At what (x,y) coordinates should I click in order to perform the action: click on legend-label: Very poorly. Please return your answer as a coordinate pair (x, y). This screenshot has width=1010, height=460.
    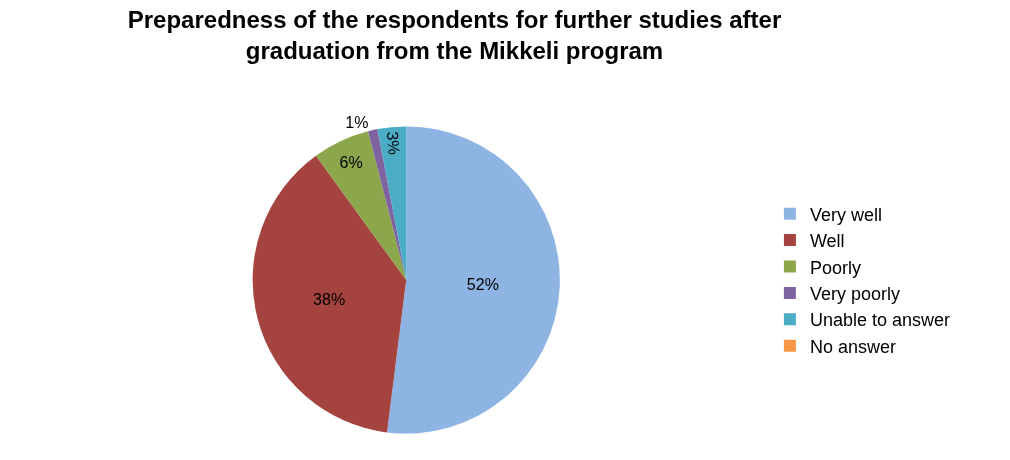
    Looking at the image, I should click on (854, 293).